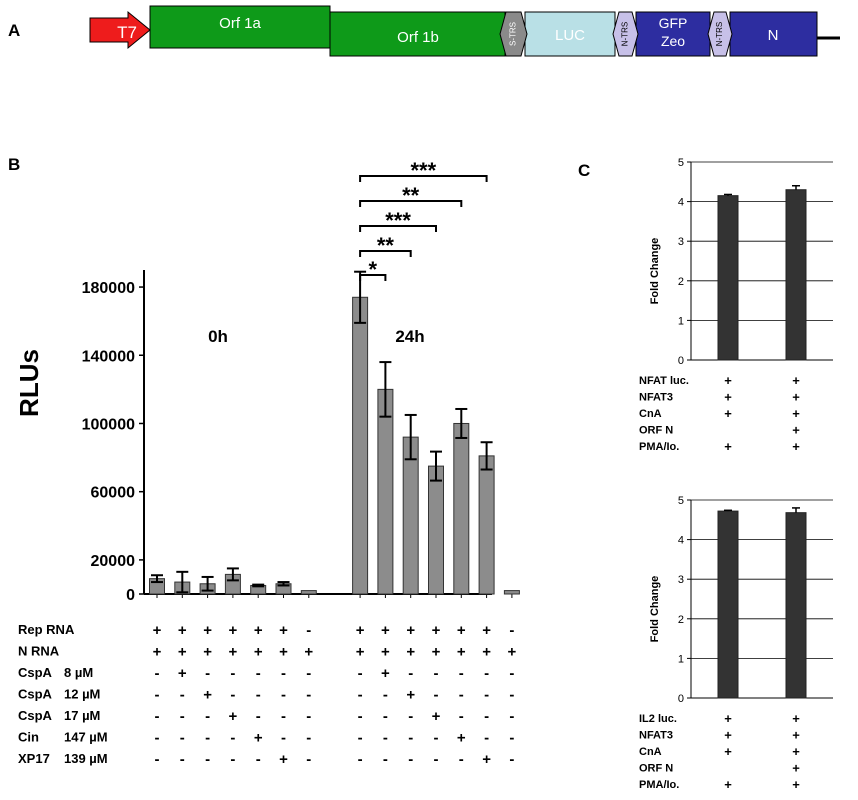 The height and width of the screenshot is (800, 858). What do you see at coordinates (108, 356) in the screenshot?
I see `b-y-tick-label: 140000` at bounding box center [108, 356].